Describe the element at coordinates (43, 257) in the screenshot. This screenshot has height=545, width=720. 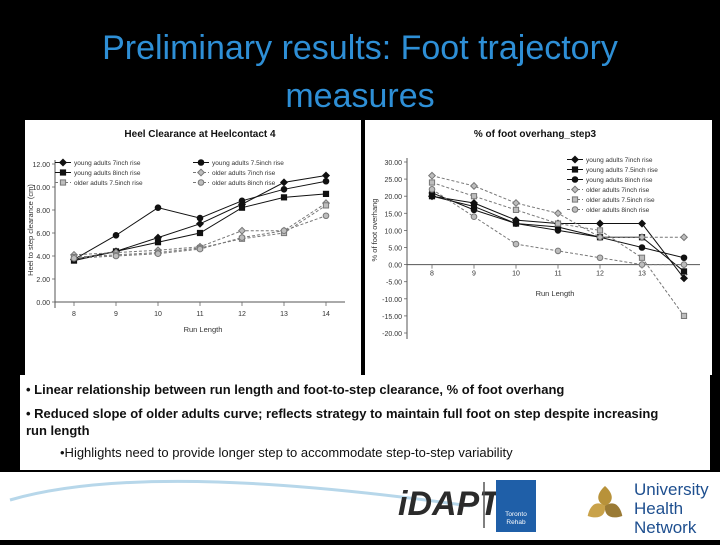
I see `y-tick-label: 4.00` at that location.